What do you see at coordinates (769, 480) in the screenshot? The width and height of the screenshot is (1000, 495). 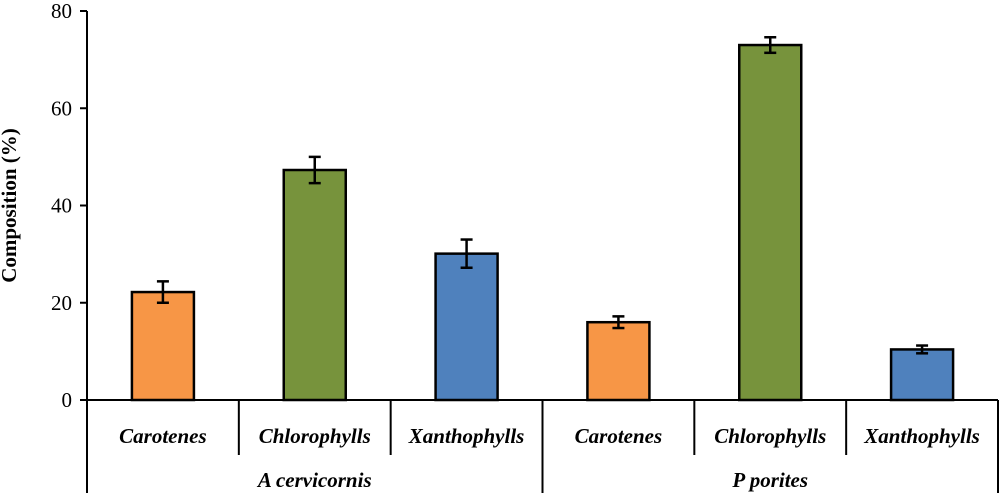 I see `group-label: P porites` at bounding box center [769, 480].